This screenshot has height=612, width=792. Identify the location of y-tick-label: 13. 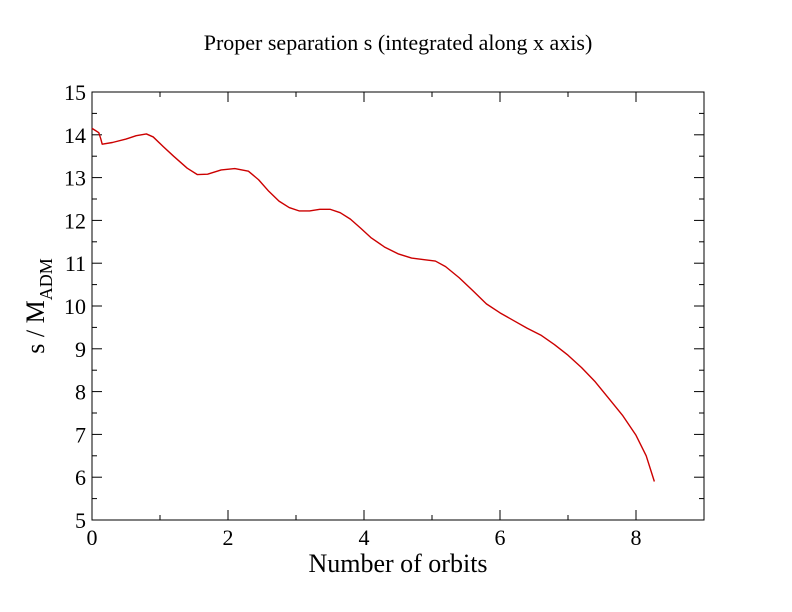
(75, 178).